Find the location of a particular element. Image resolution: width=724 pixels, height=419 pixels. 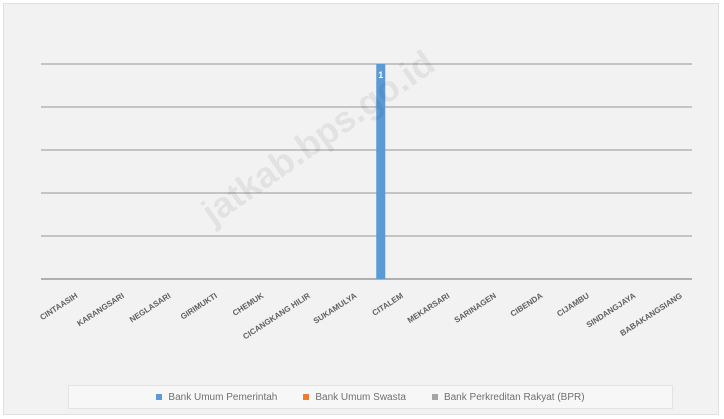

x-tick-label-3: NEGLASARI is located at coordinates (150, 307).